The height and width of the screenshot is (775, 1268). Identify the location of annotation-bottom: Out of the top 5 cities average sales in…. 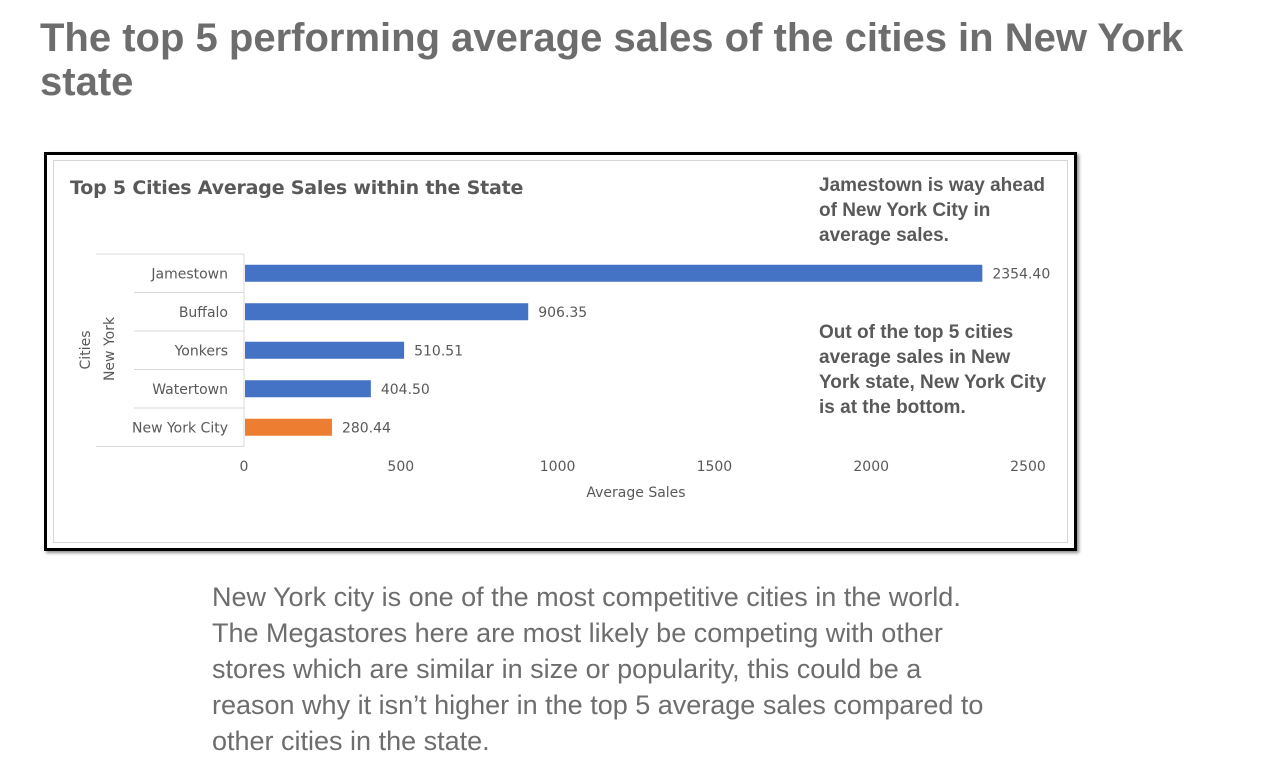
(933, 370).